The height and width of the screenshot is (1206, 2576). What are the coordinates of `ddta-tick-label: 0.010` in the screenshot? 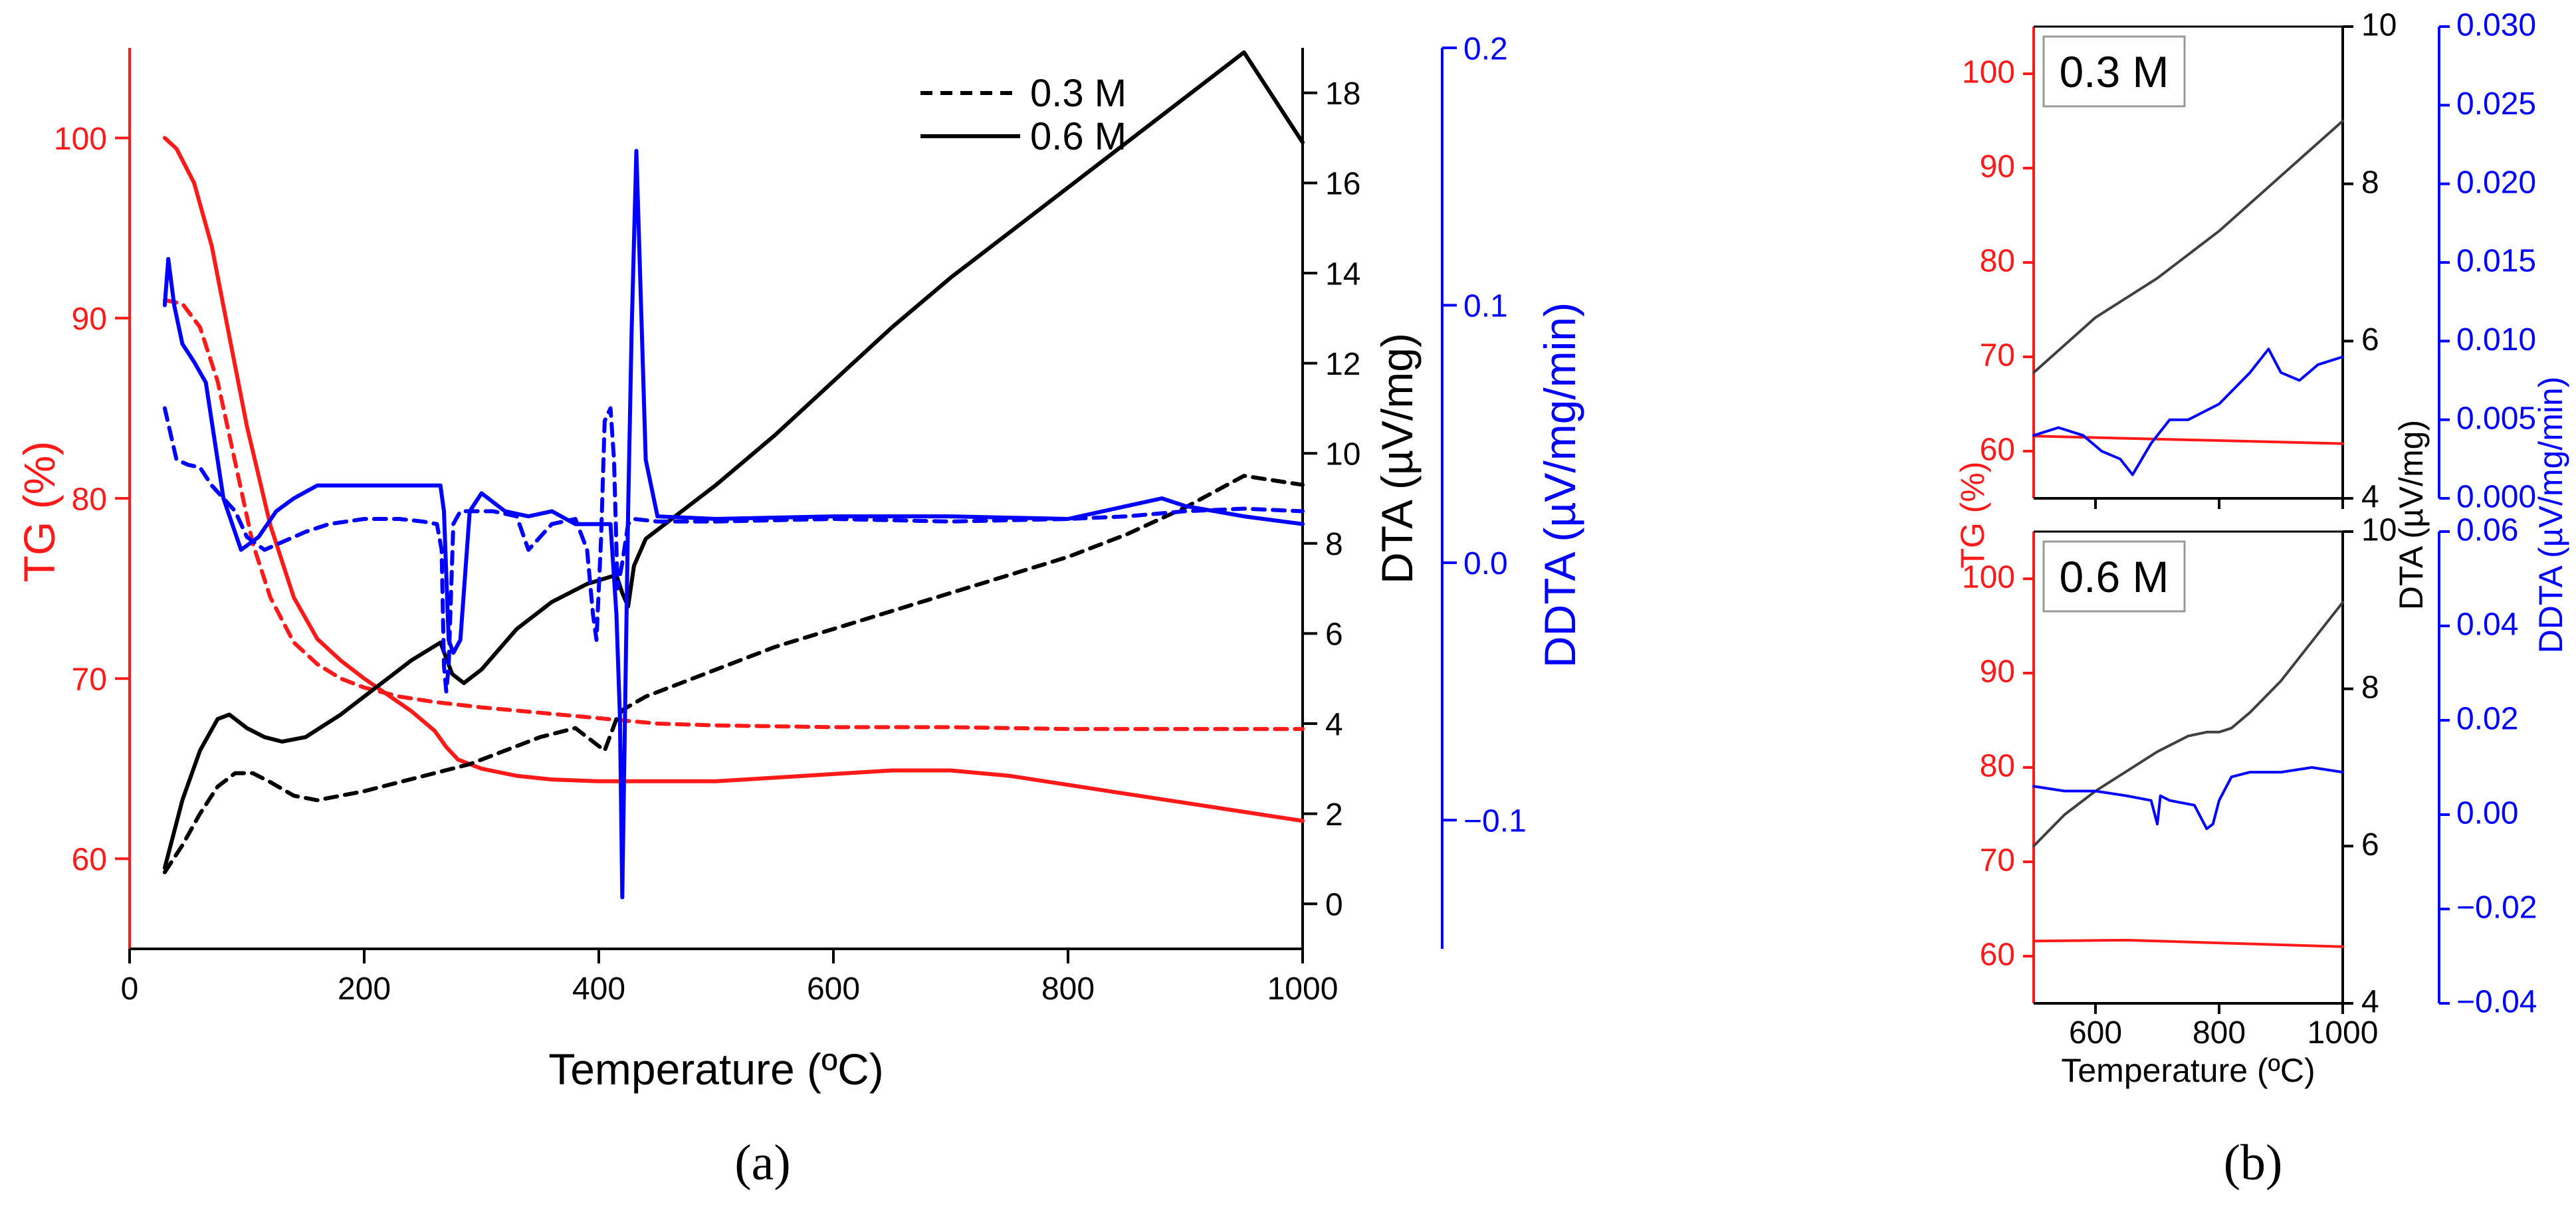 It's located at (2496, 339).